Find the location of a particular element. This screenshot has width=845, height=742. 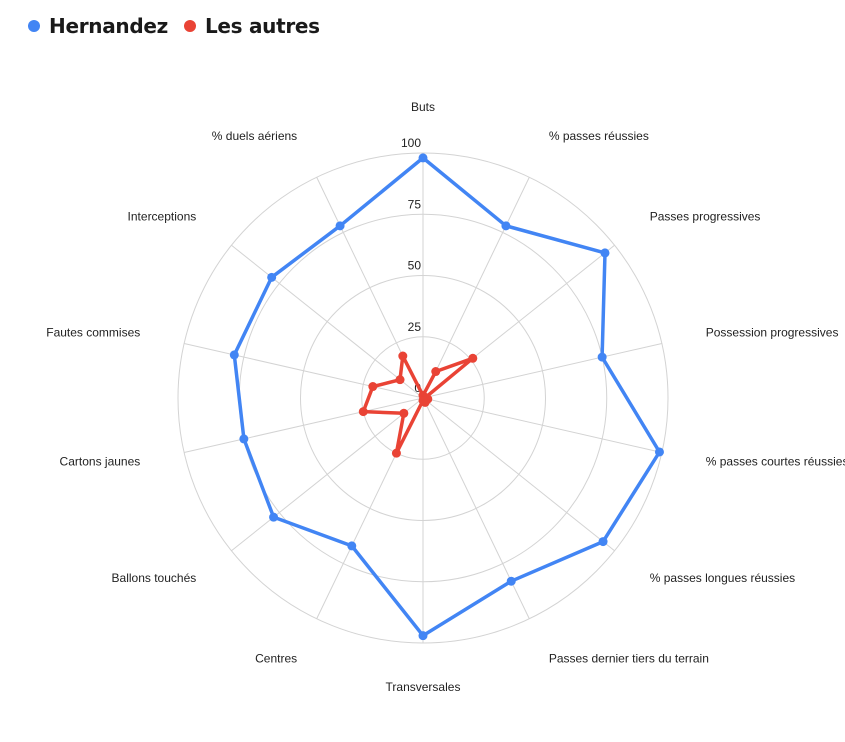

data-point-les-autres-duels-aeriens is located at coordinates (403, 356).